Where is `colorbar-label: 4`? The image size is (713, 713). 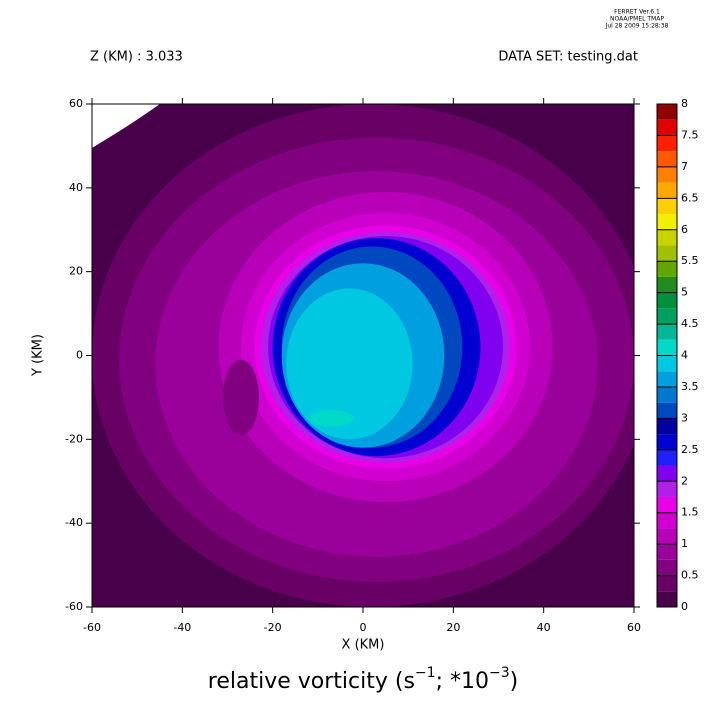
colorbar-label: 4 is located at coordinates (684, 355).